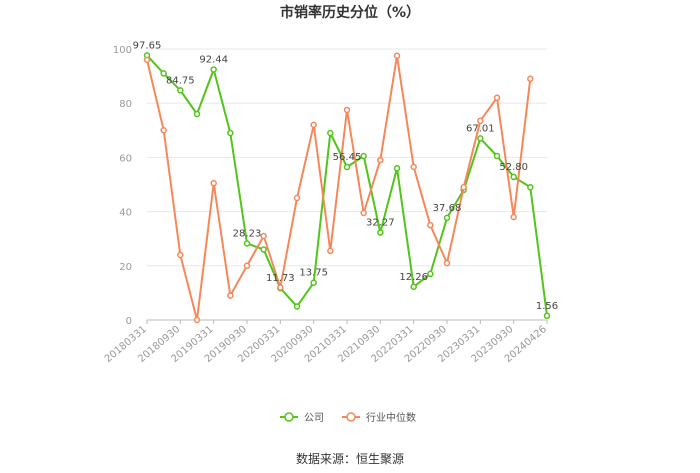 This screenshot has width=700, height=473. Describe the element at coordinates (125, 267) in the screenshot. I see `y-tick-label: 20` at that location.